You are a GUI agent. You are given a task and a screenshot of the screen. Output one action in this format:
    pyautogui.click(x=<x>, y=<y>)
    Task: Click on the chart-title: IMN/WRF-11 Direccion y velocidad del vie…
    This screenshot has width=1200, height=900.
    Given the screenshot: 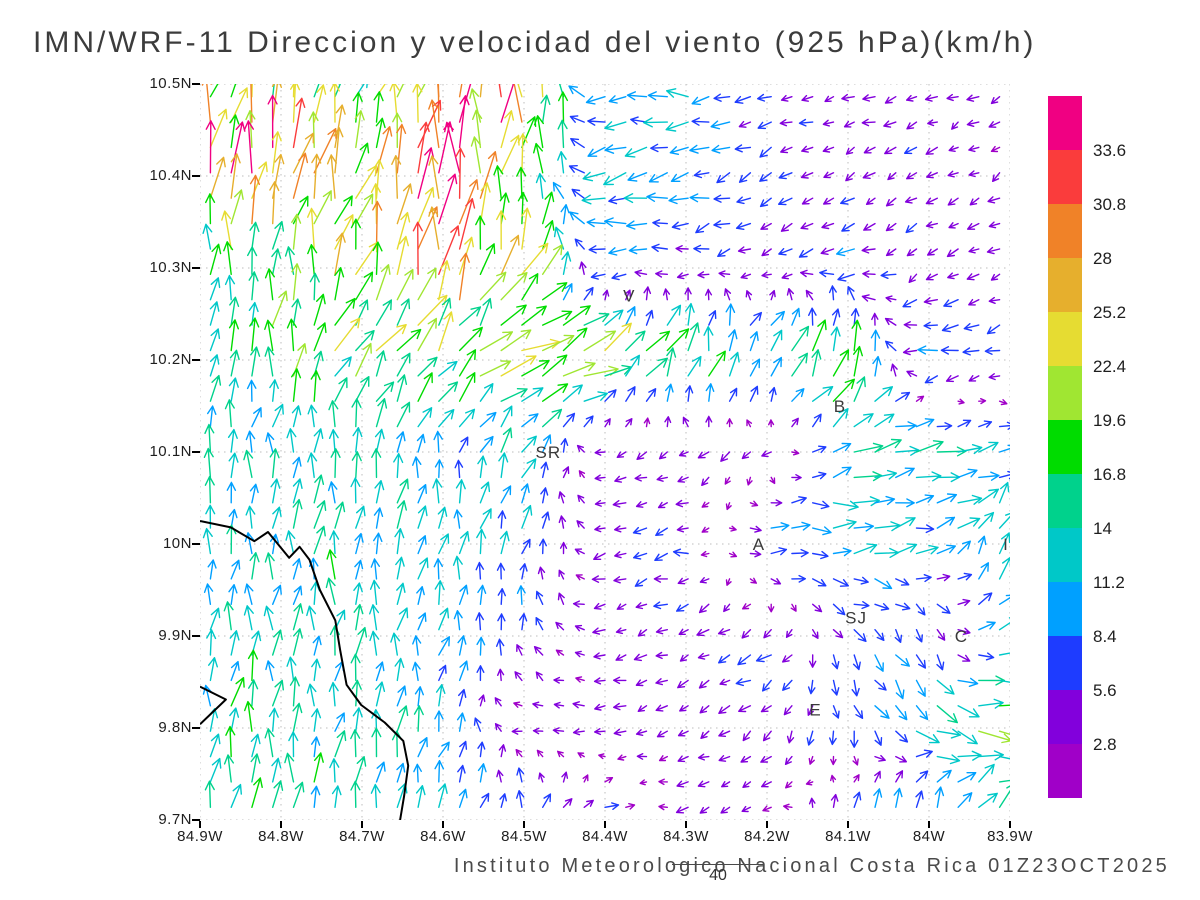 What is the action you would take?
    pyautogui.click(x=535, y=42)
    